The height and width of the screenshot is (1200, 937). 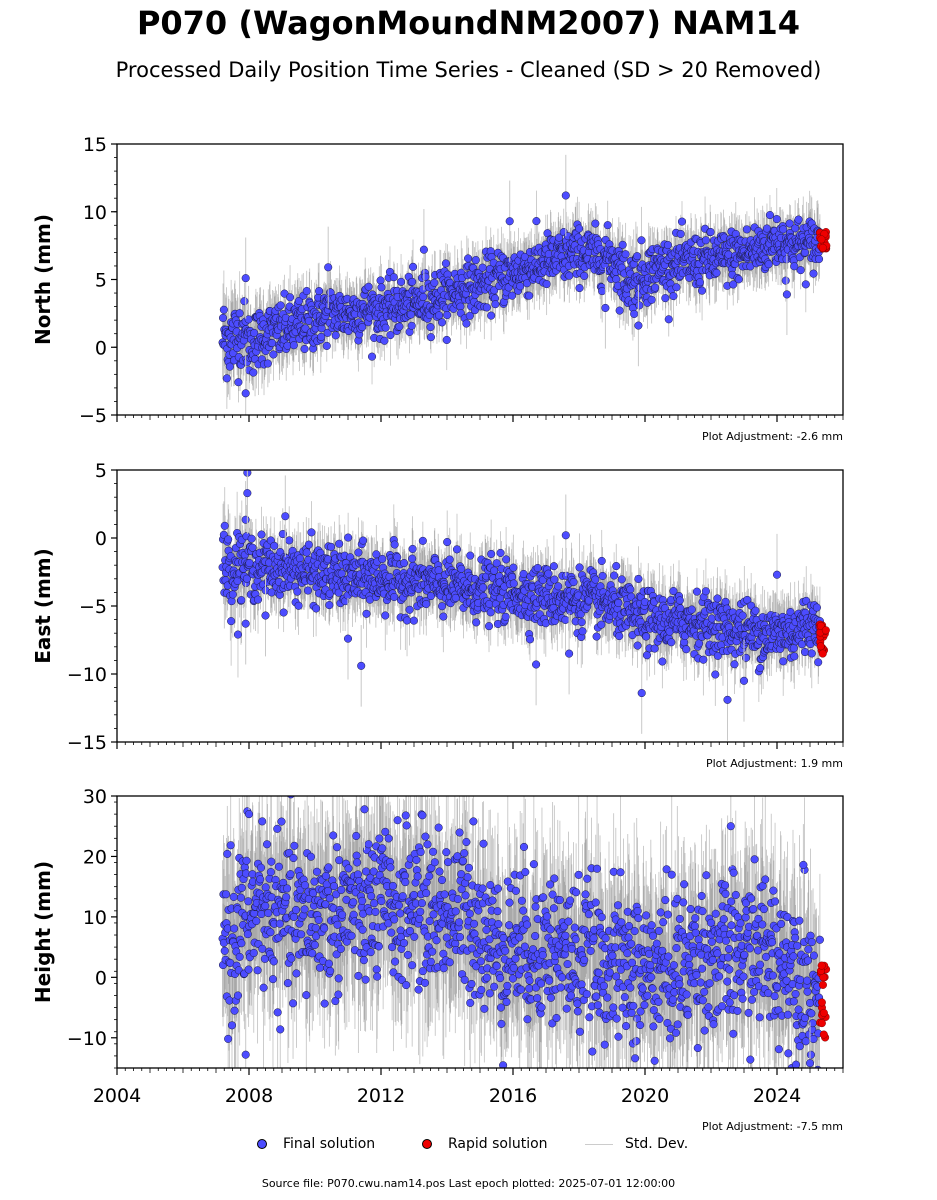 What do you see at coordinates (43, 279) in the screenshot?
I see `y-axis-label: North (mm)` at bounding box center [43, 279].